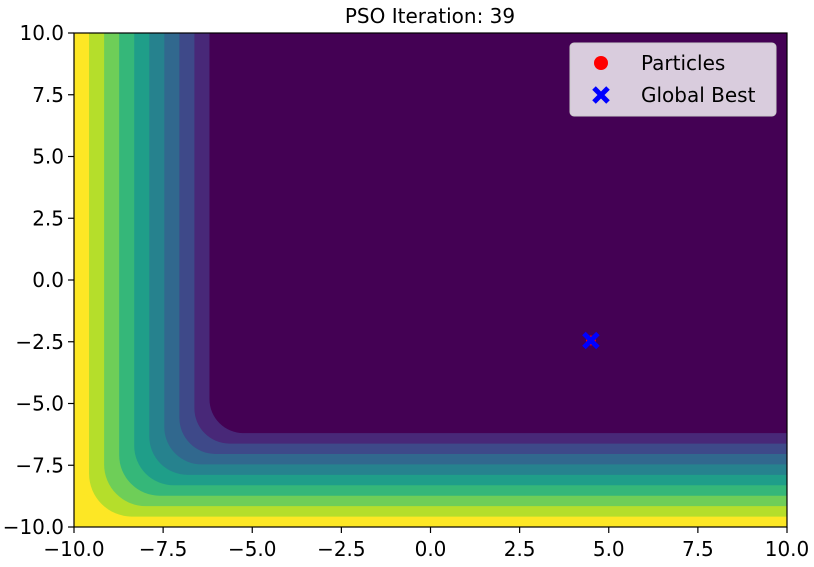  Describe the element at coordinates (601, 95) in the screenshot. I see `legend-global-best-marker` at that location.